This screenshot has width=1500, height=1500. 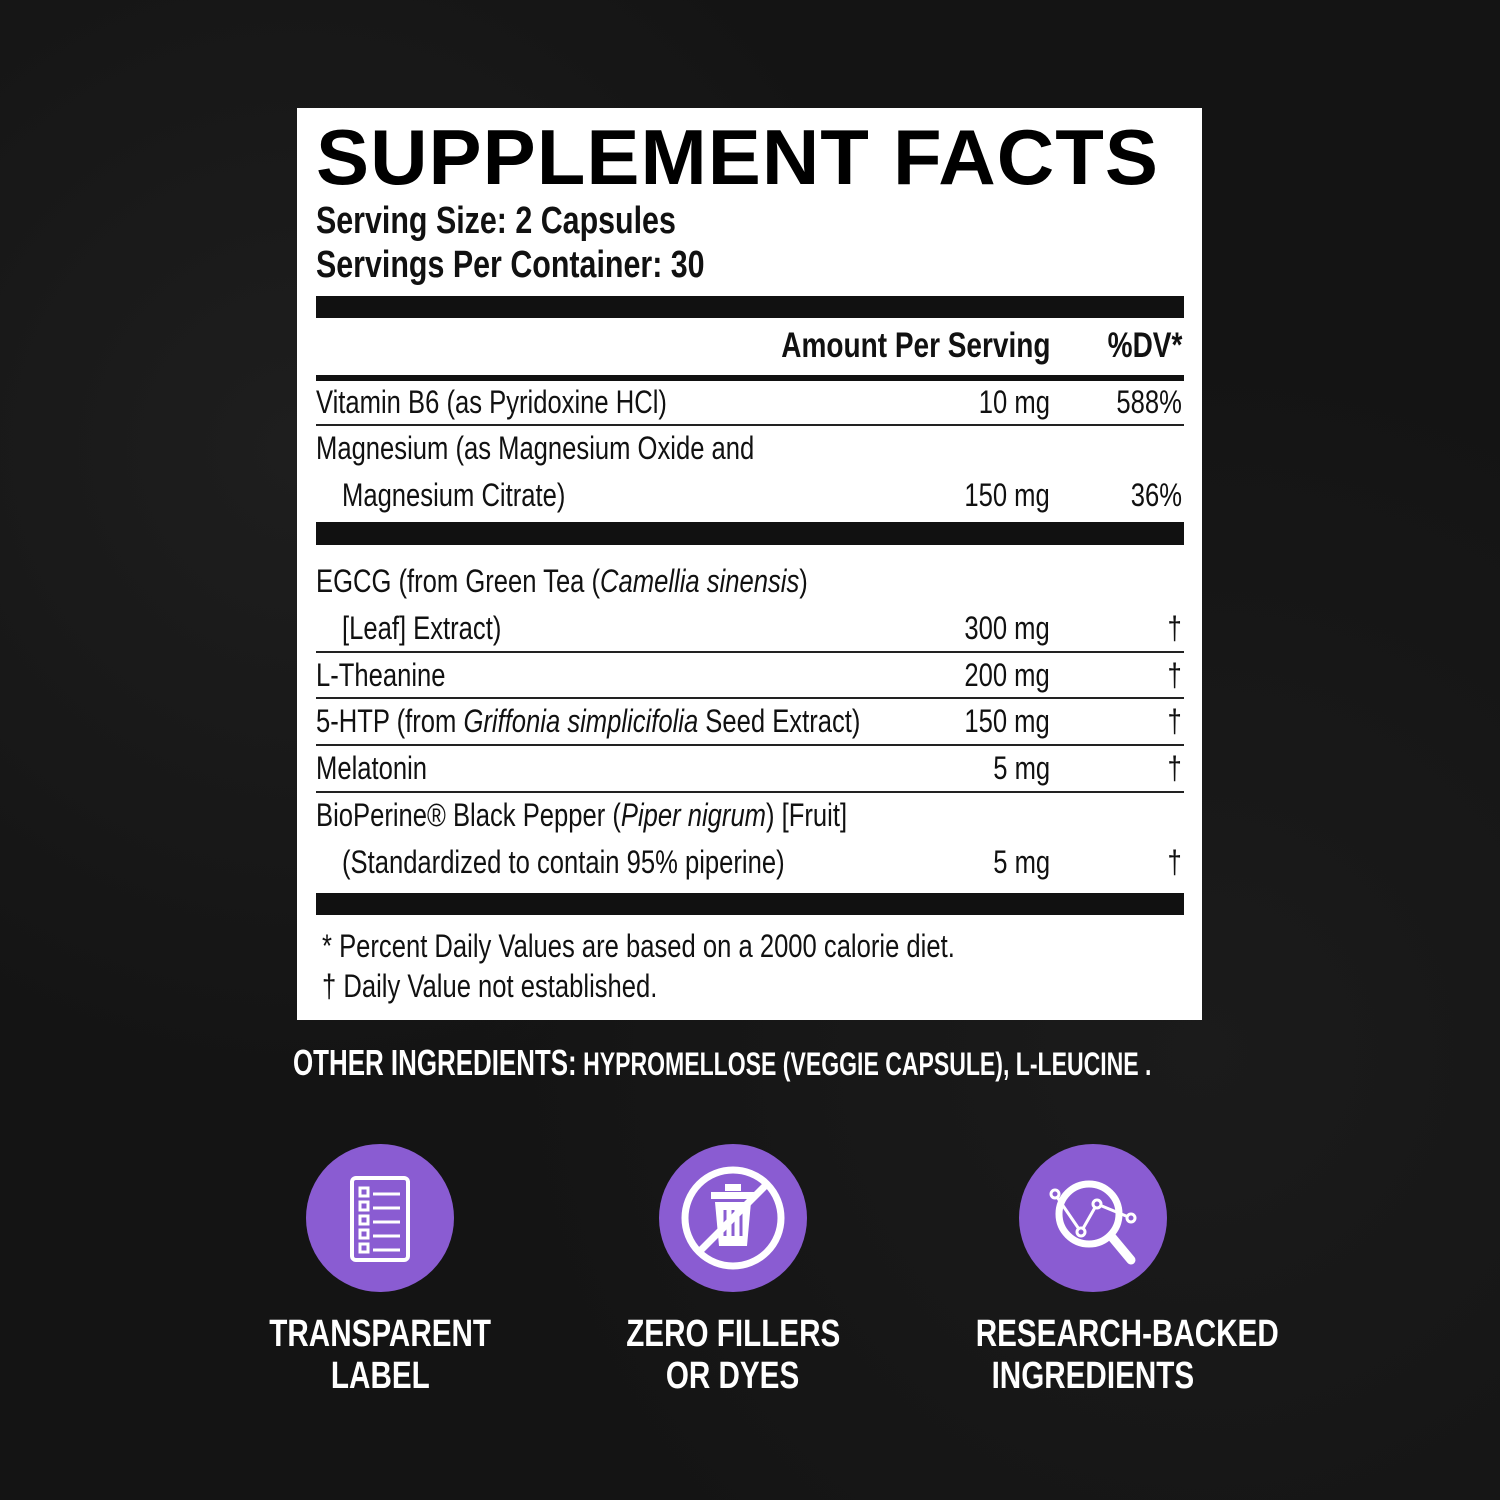 I want to click on label-title: SUPPLEMENT FACTS, so click(x=737, y=157).